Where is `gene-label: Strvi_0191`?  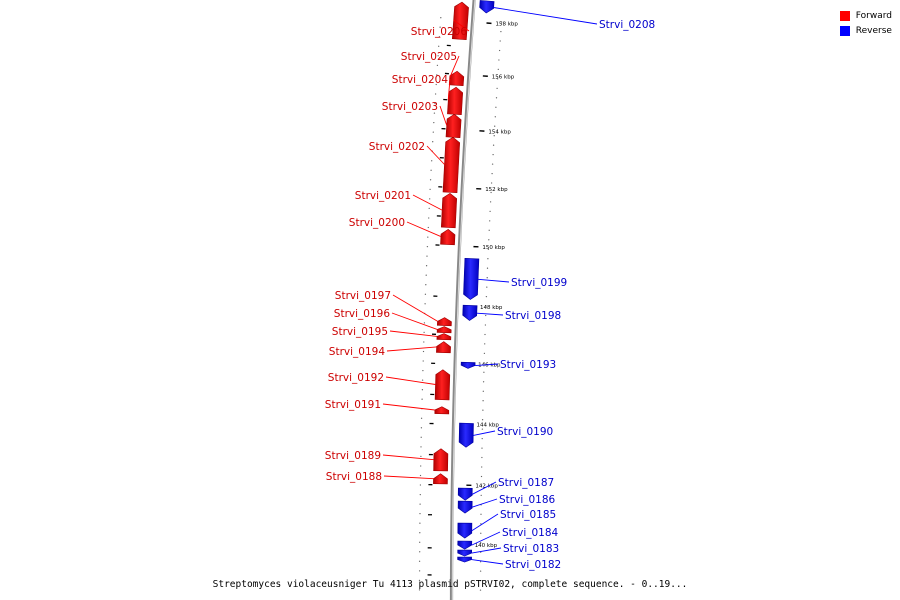 gene-label: Strvi_0191 is located at coordinates (353, 405).